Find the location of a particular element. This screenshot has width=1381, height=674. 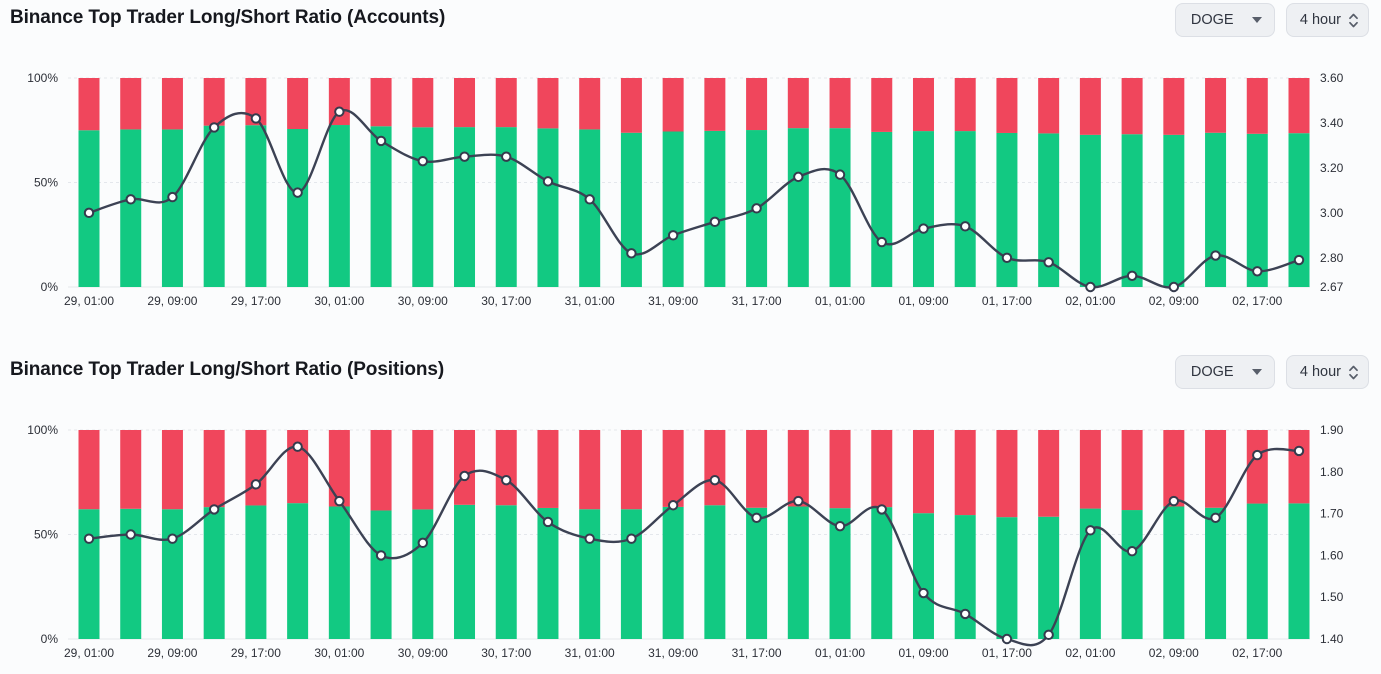

svg-text: 1.50 is located at coordinates (1332, 597).